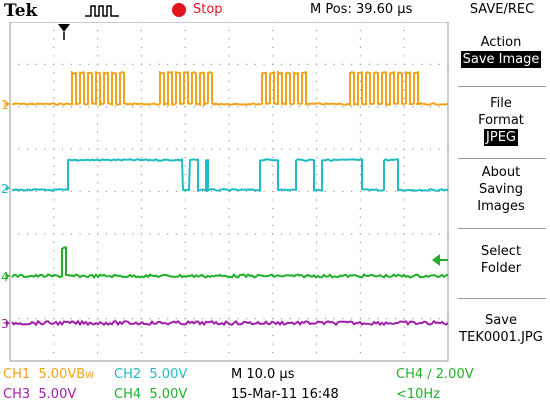 Image resolution: width=550 pixels, height=412 pixels. Describe the element at coordinates (128, 394) in the screenshot. I see `ch4-label: CH4` at that location.